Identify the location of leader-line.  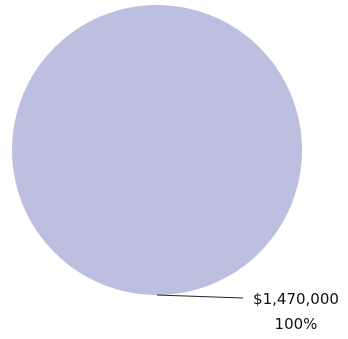
(200, 296).